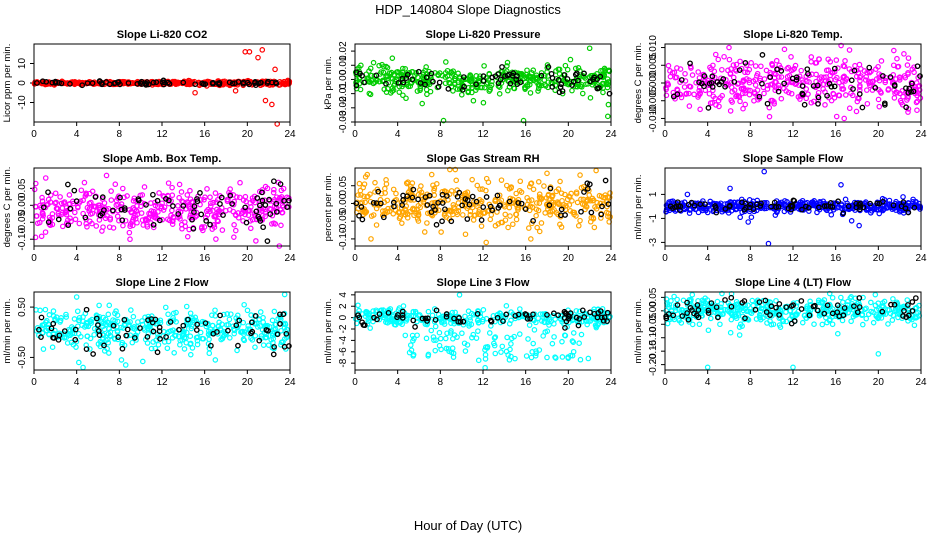 This screenshot has width=936, height=540. Describe the element at coordinates (343, 121) in the screenshot. I see `y-tick-label: -0.03` at that location.